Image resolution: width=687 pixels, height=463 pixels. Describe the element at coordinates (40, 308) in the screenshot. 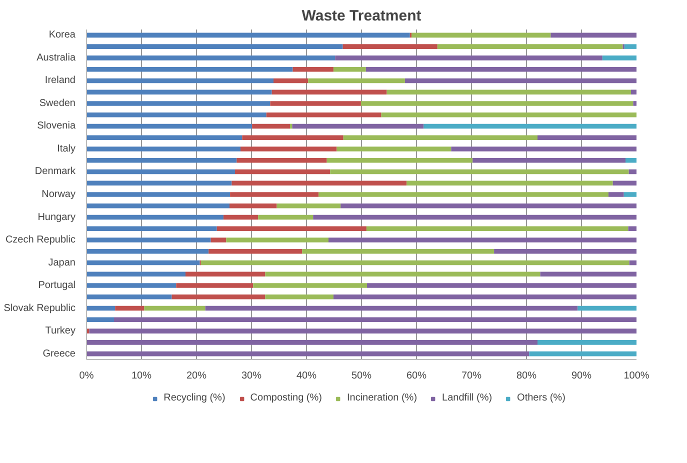

I see `y-tick-label: Slovak Republic` at that location.